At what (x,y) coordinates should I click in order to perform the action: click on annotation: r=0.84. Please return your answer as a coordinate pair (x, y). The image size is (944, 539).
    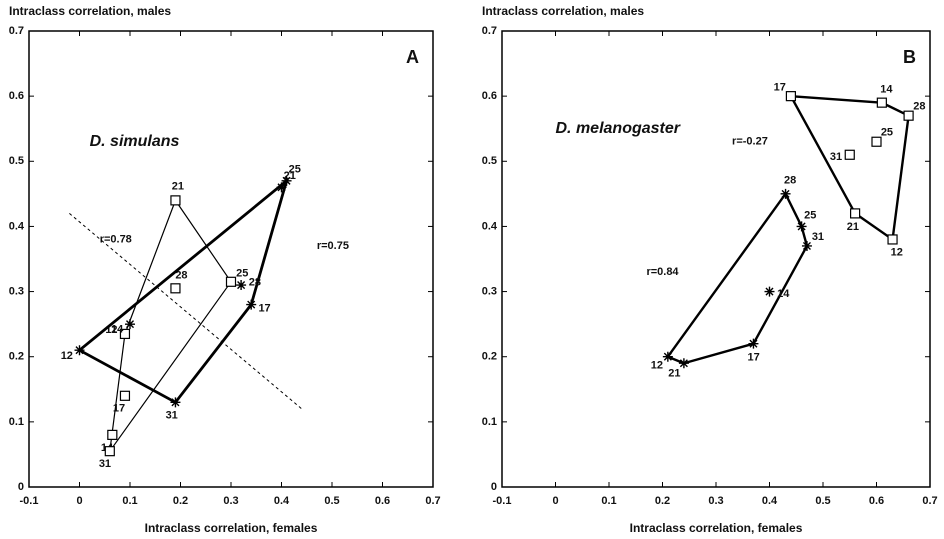
    Looking at the image, I should click on (662, 272).